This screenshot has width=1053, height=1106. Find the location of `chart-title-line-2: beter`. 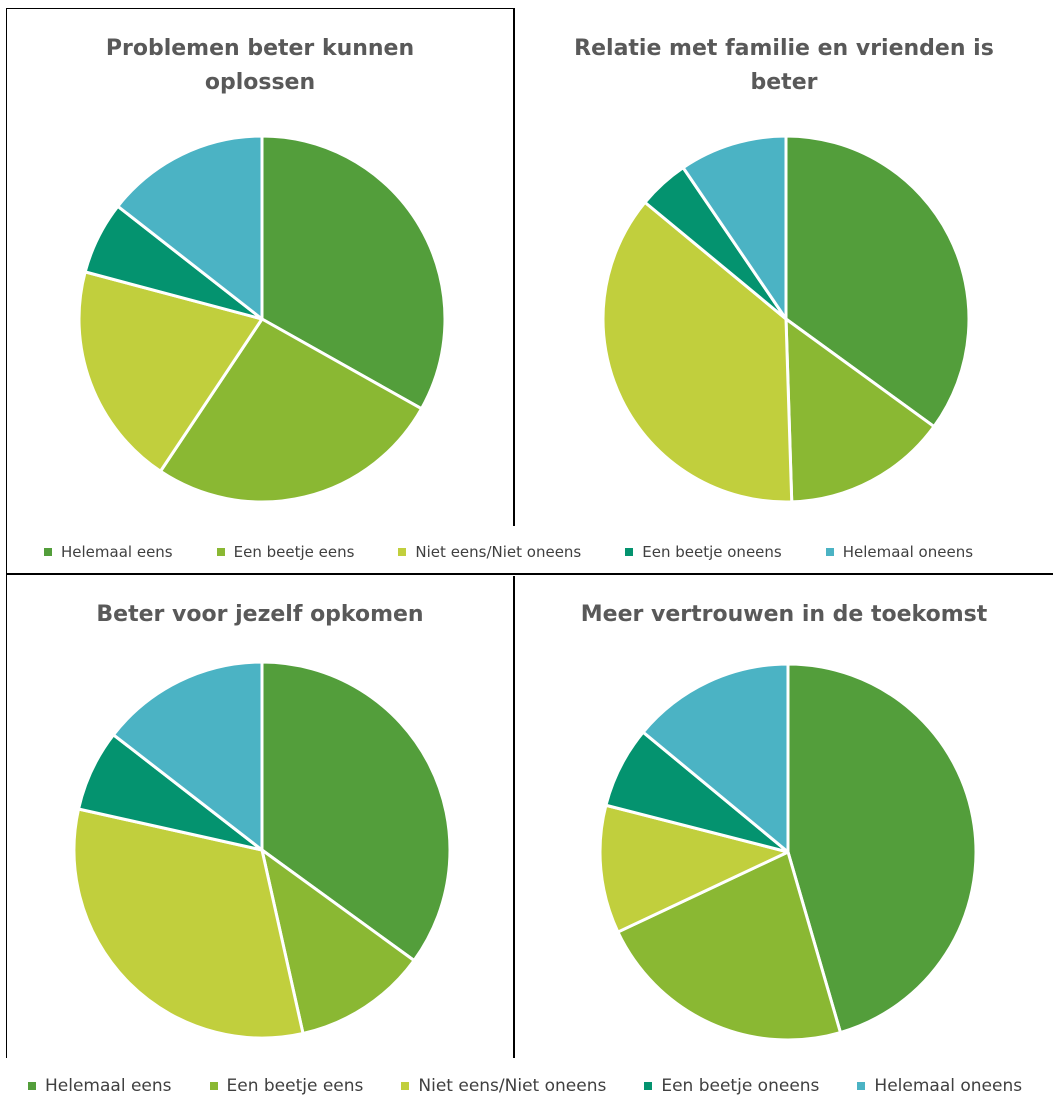

chart-title-line-2: beter is located at coordinates (784, 82).